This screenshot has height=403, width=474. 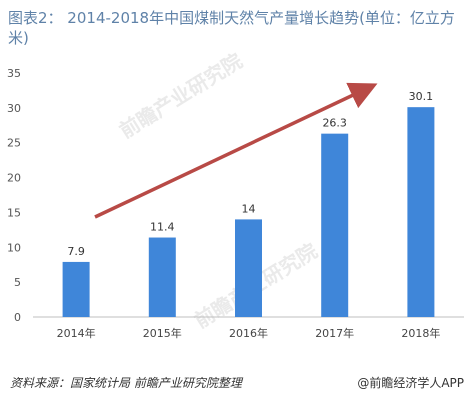 I want to click on y-tick-label: 35, so click(x=14, y=73).